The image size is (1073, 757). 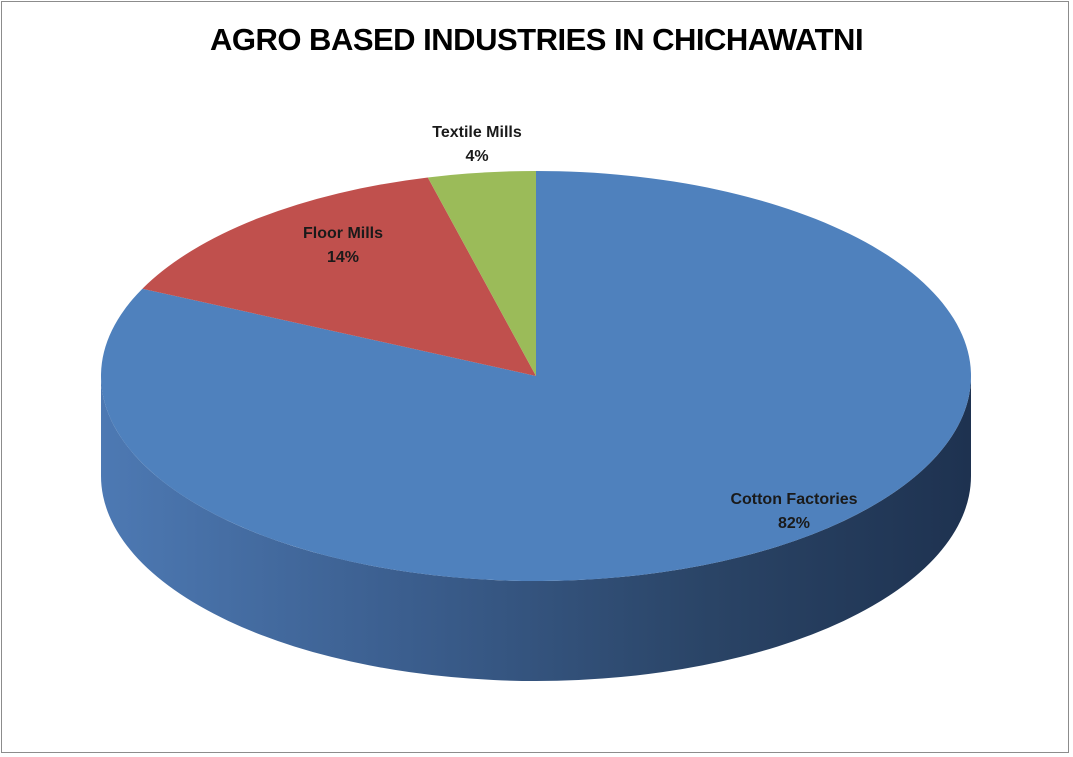 I want to click on pie-label-name-floor-mills: Floor Mills, so click(x=343, y=233).